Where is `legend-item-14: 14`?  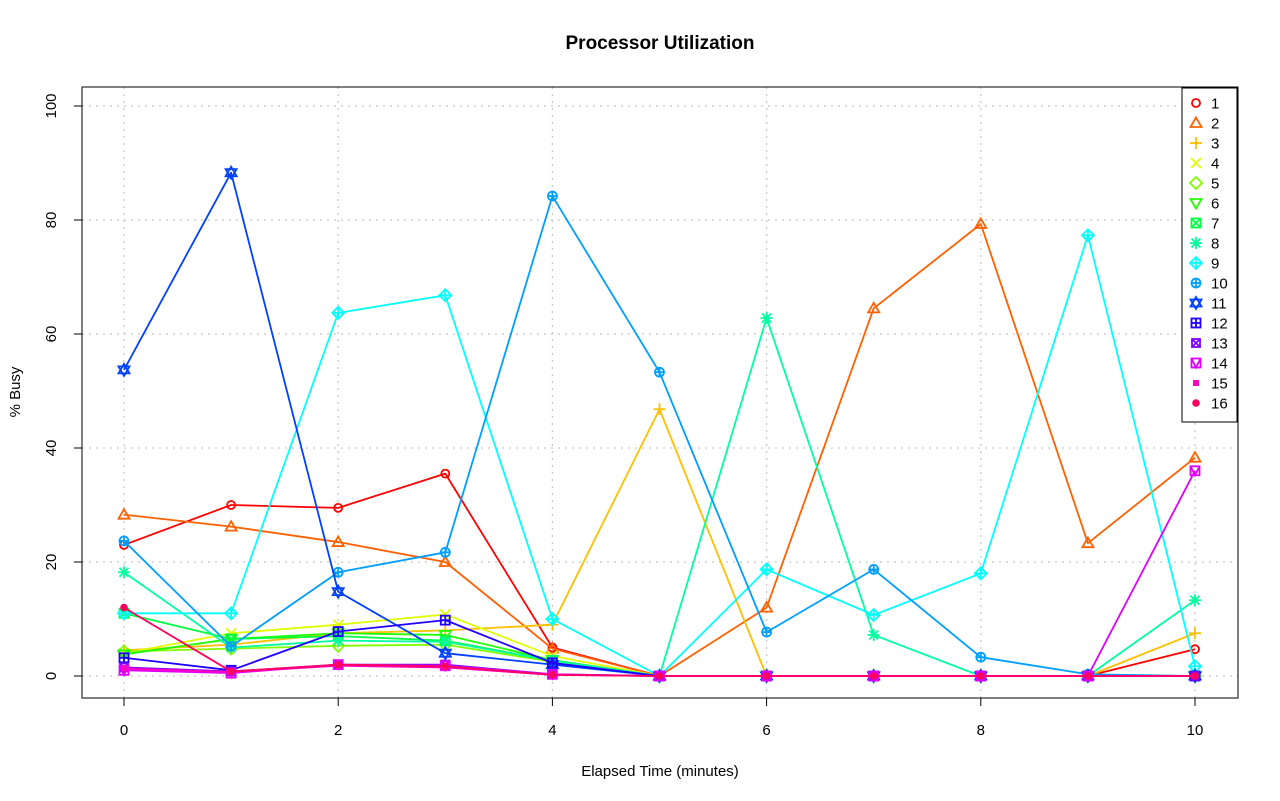
legend-item-14: 14 is located at coordinates (1209, 364).